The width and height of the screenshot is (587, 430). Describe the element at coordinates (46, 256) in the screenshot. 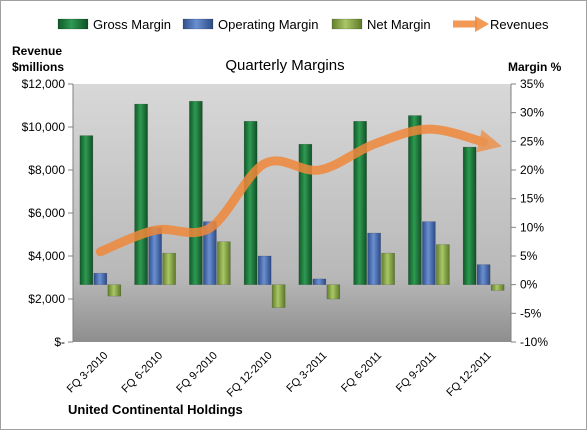

I see `left-tick-label: $4,000` at that location.